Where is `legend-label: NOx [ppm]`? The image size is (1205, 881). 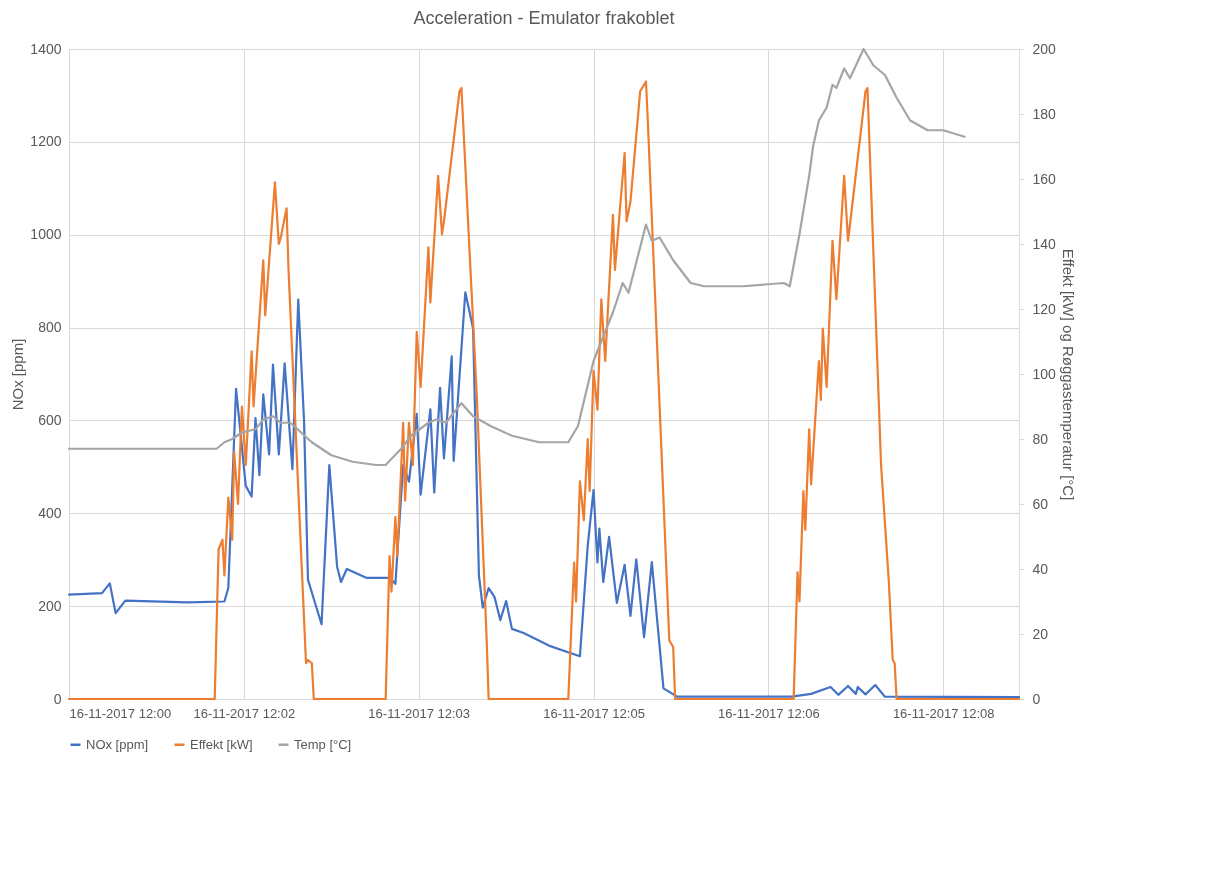 legend-label: NOx [ppm] is located at coordinates (117, 744).